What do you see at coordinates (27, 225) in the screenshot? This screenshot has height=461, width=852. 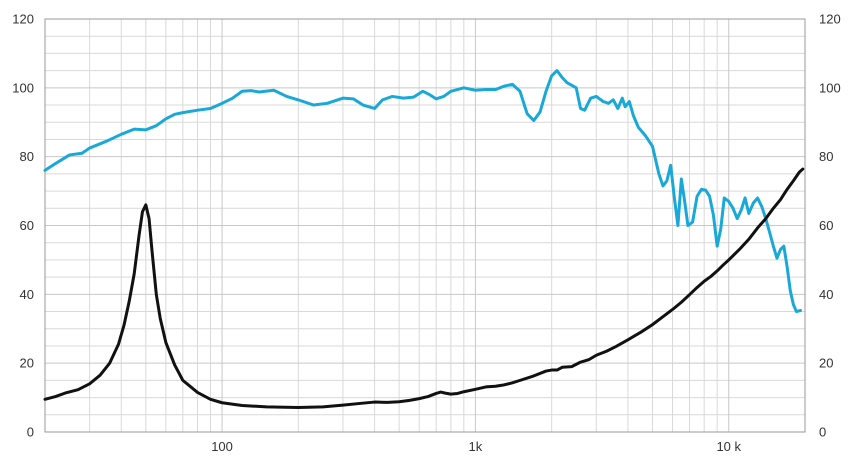 I see `y-left-tick-label: 60` at bounding box center [27, 225].